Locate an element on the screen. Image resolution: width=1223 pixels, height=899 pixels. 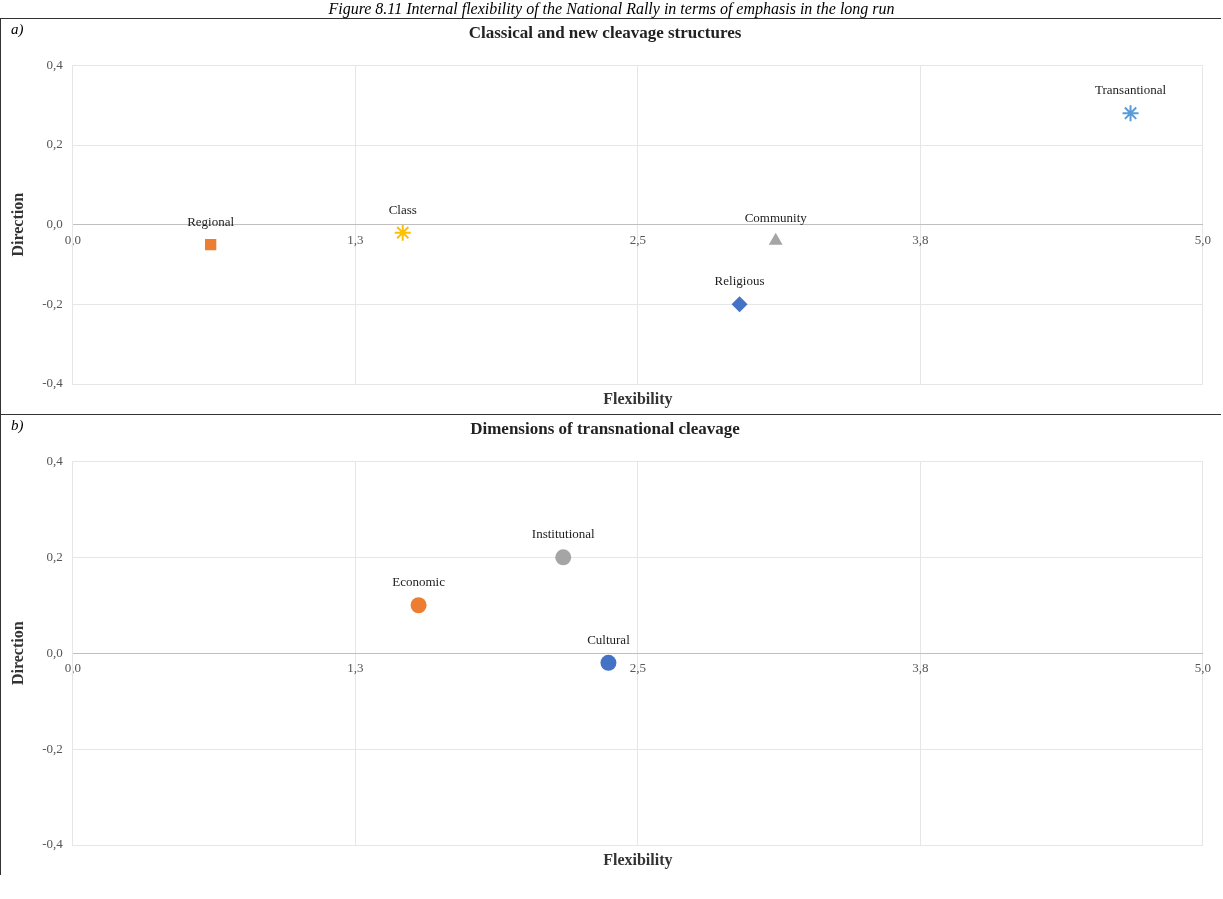
text: a) is located at coordinates (17, 29).